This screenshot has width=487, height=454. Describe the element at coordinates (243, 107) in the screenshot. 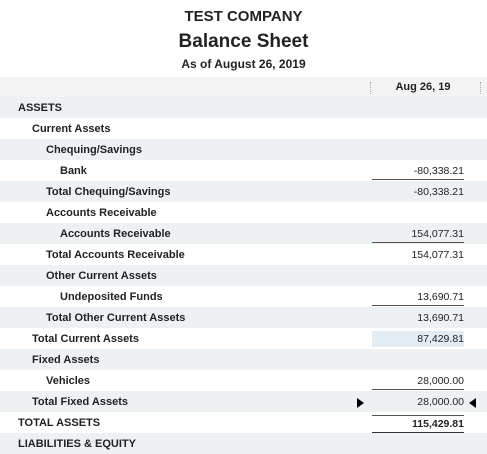

I see `report-row: ASSETS` at that location.